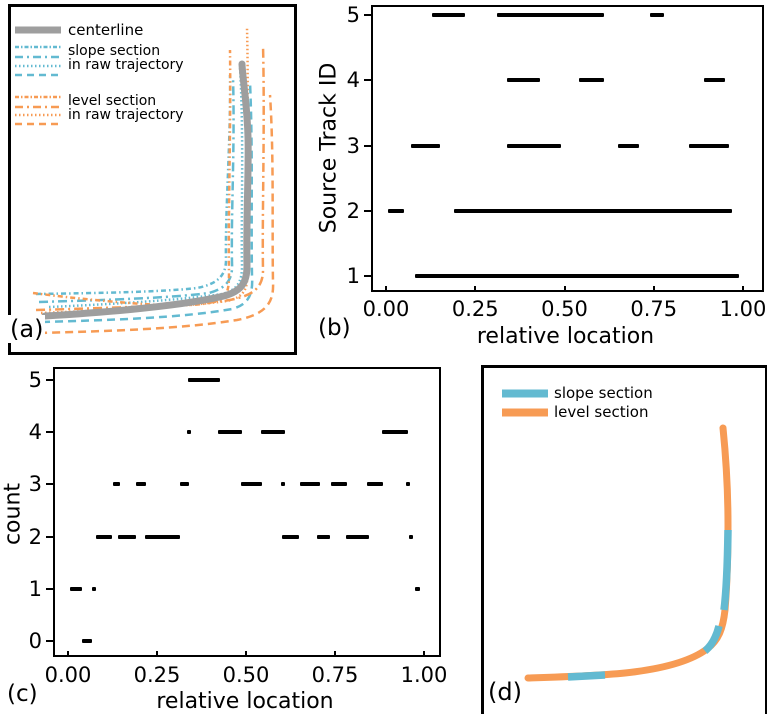 The width and height of the screenshot is (767, 714). I want to click on panel-a-letter: (a), so click(27, 329).